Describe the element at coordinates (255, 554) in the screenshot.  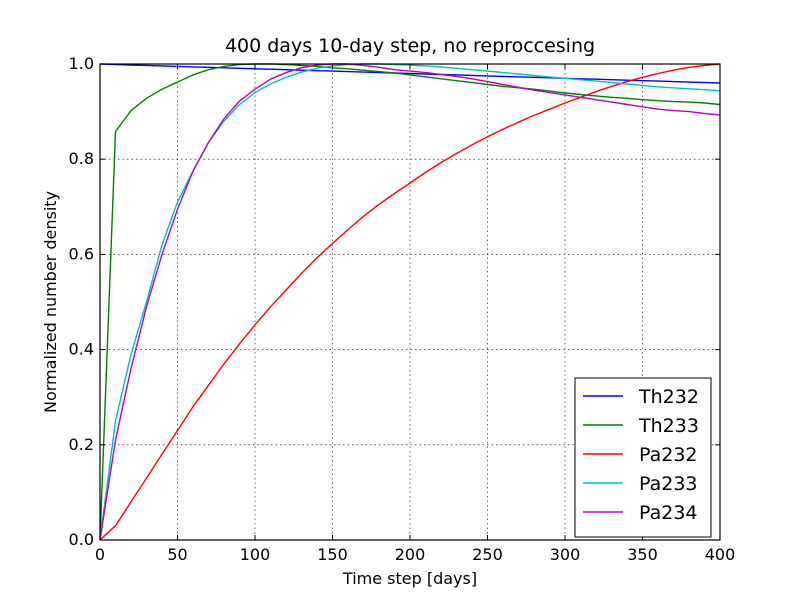
I see `x-tick-label: 100` at that location.